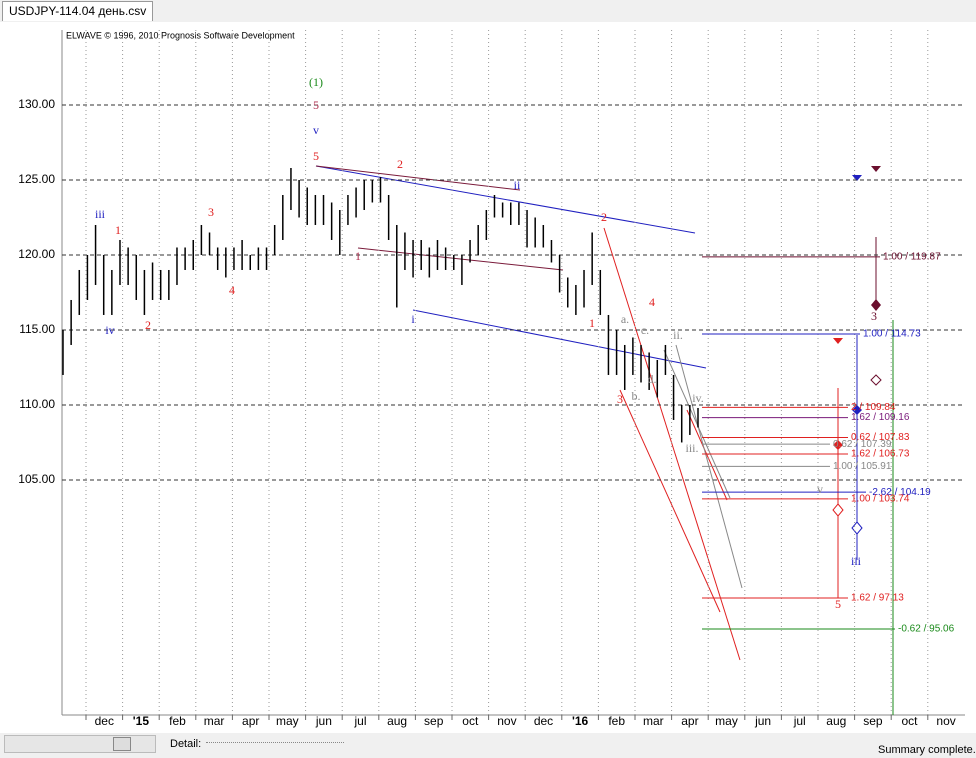 Image resolution: width=976 pixels, height=758 pixels. Describe the element at coordinates (880, 499) in the screenshot. I see `fib-label: 1.00 / 103.74` at that location.